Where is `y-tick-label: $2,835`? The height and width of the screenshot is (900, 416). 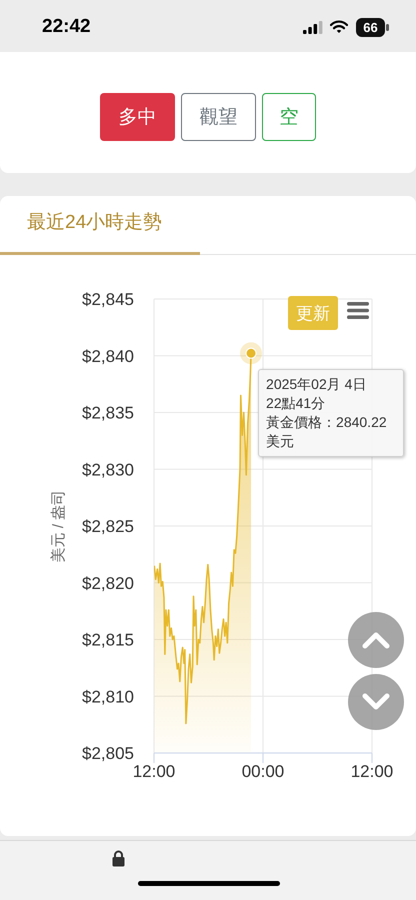 y-tick-label: $2,835 is located at coordinates (108, 413).